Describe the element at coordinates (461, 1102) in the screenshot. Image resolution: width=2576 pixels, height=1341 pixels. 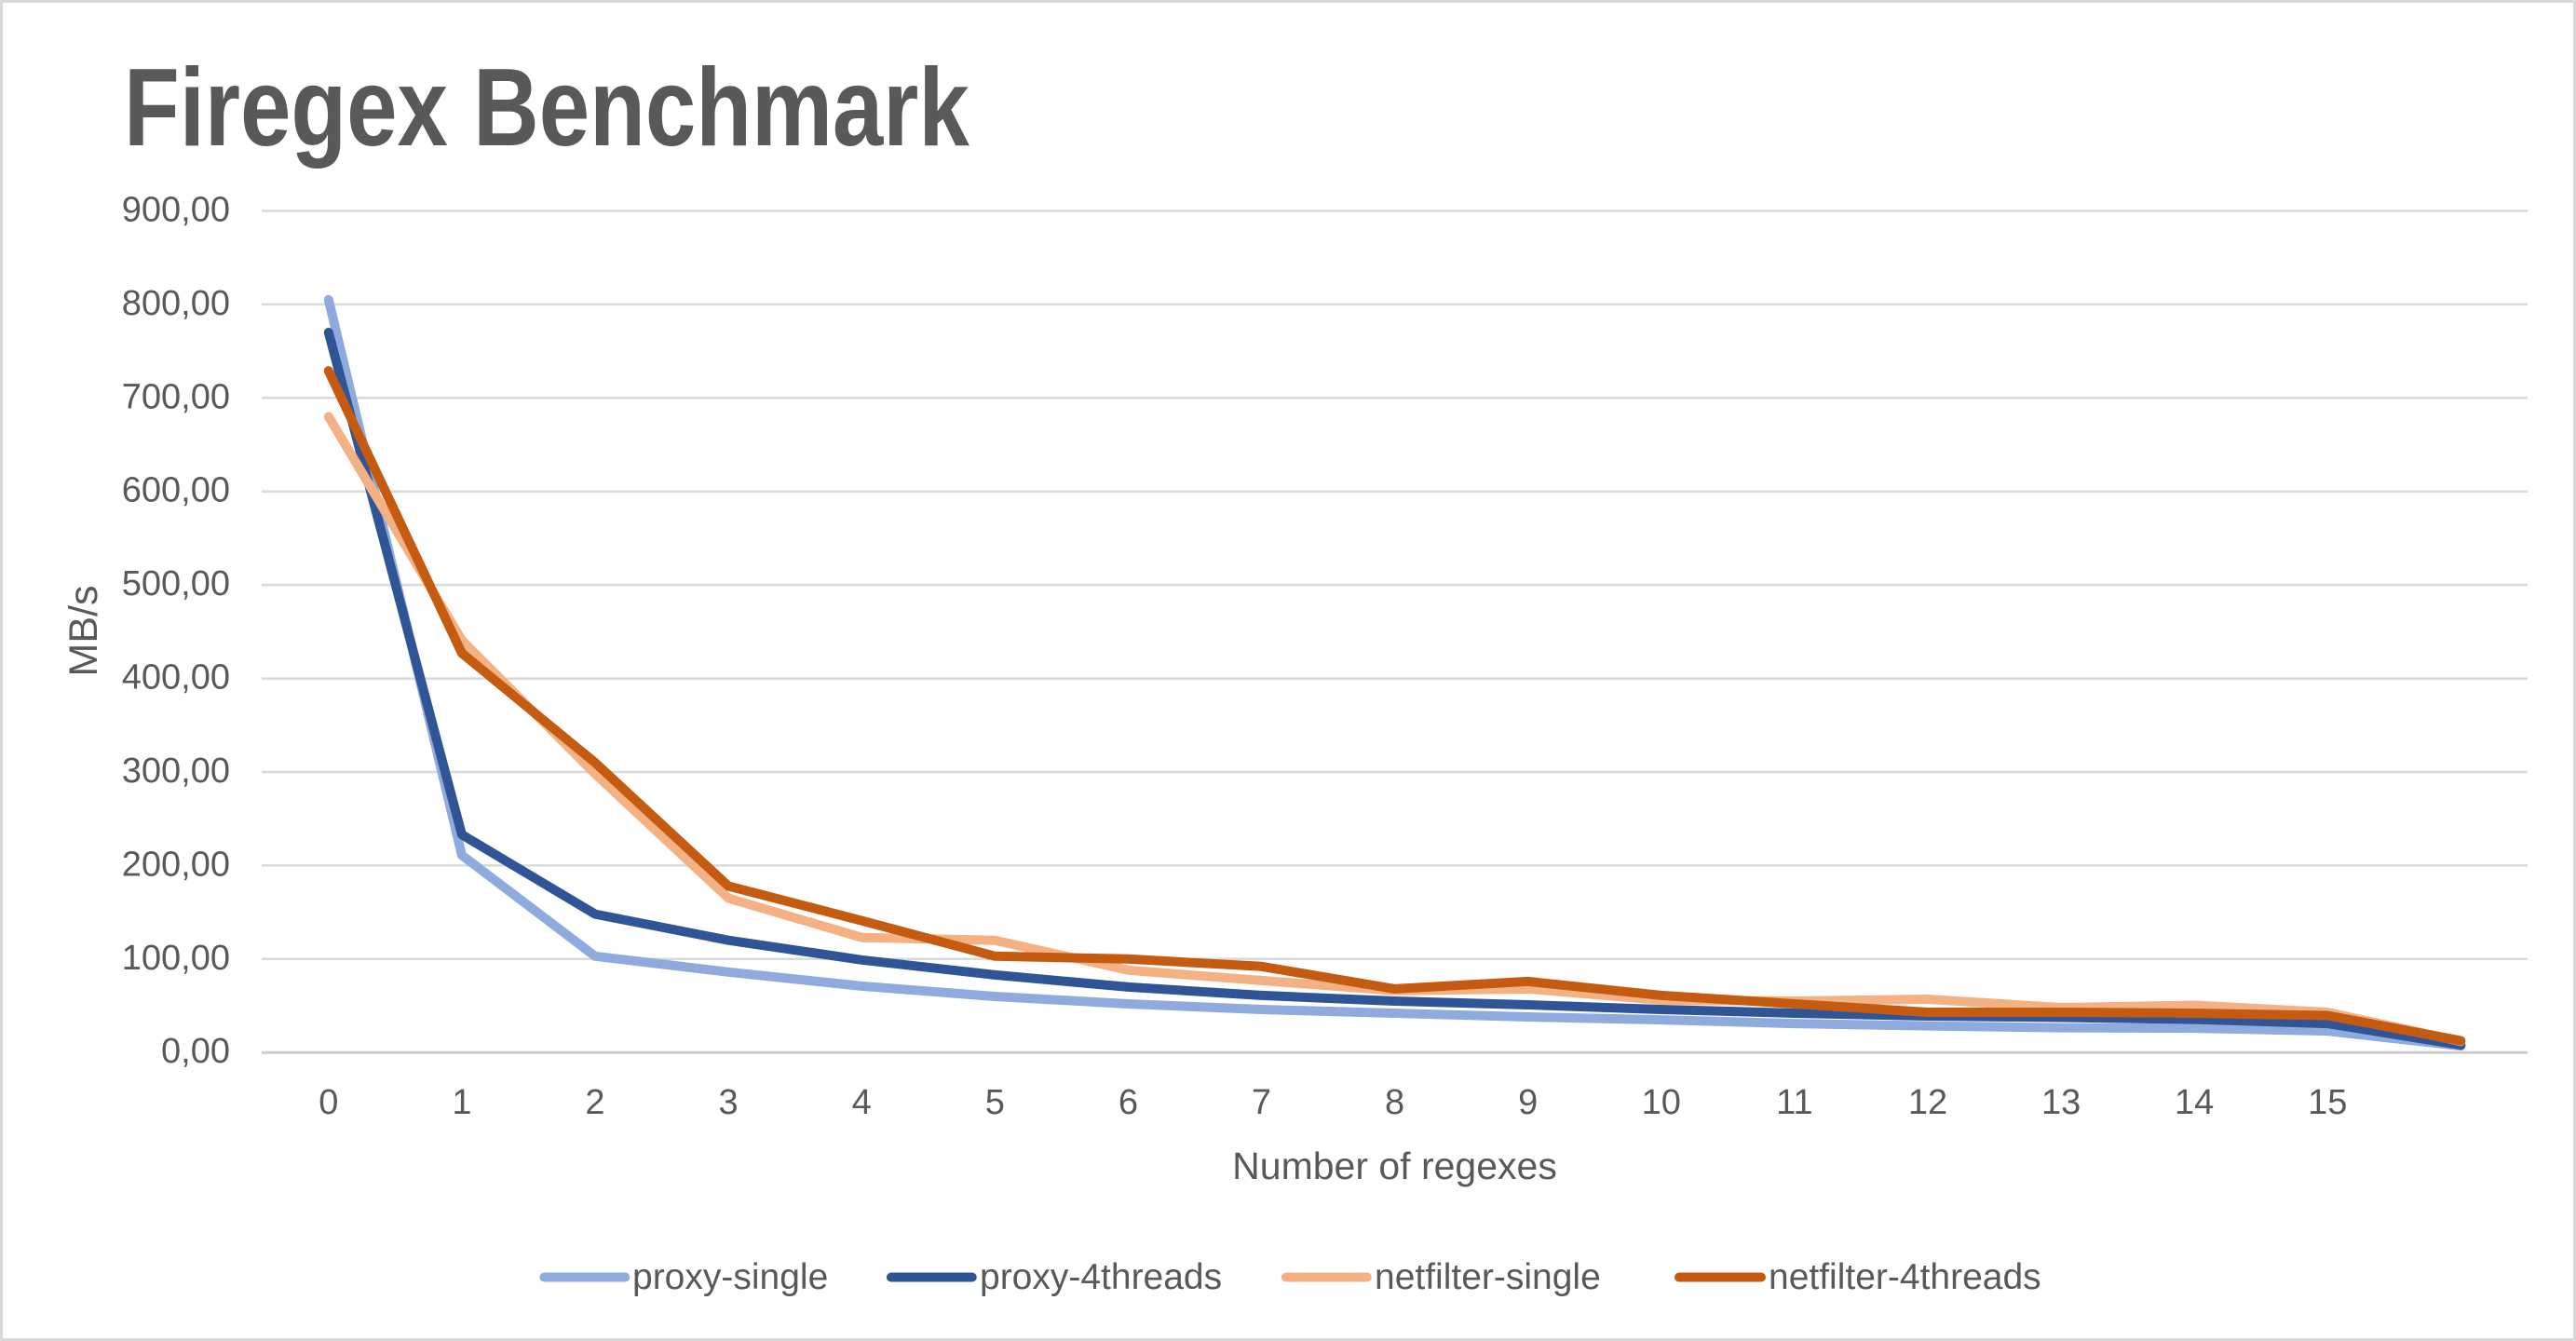
I see `svg-text: 1` at that location.